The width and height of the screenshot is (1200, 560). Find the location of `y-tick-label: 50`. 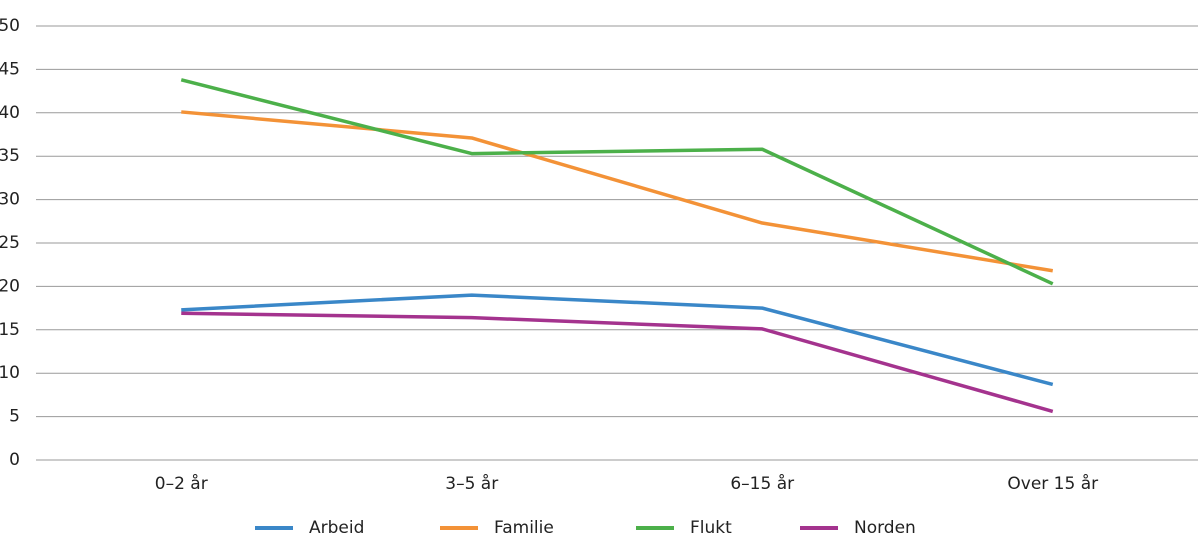

y-tick-label: 50 is located at coordinates (10, 26).